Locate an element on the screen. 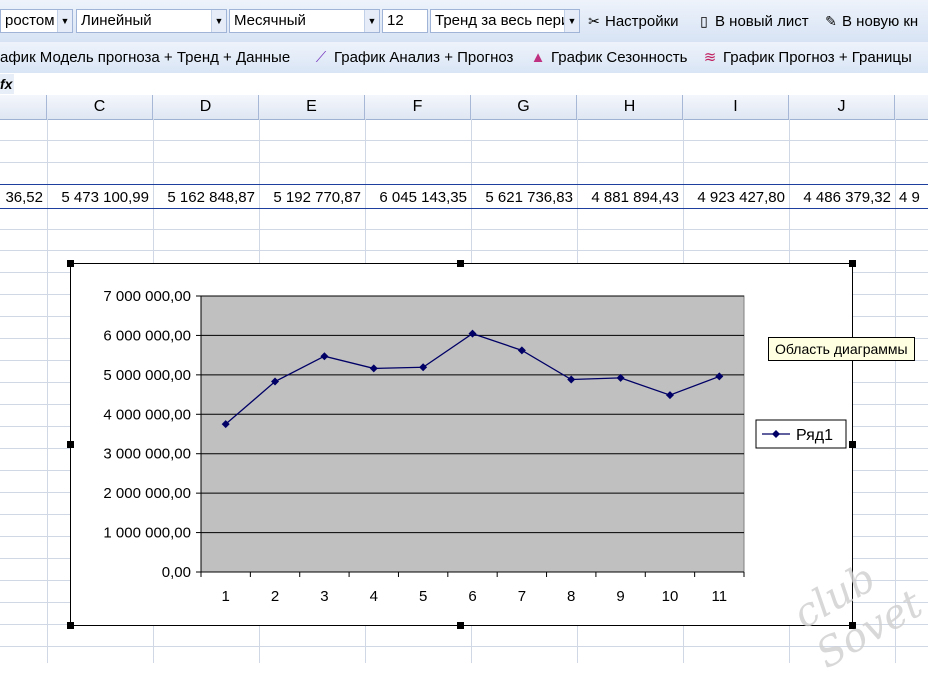 The image size is (928, 678). x-tick-label: 7 is located at coordinates (522, 596).